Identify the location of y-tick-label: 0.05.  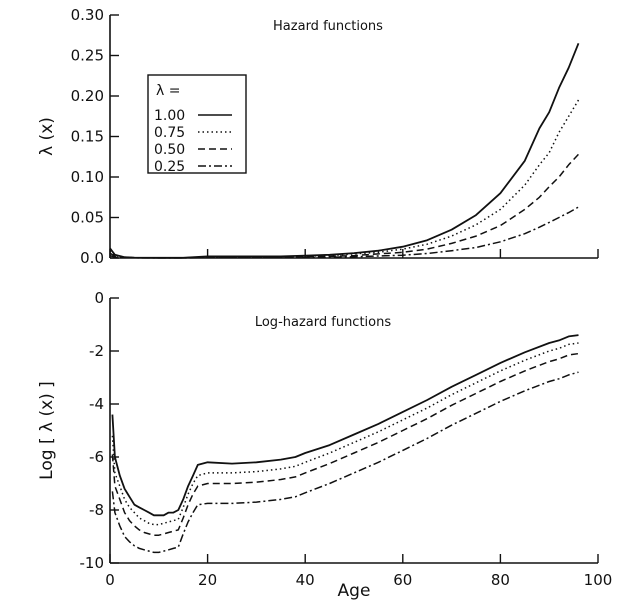
(87, 218).